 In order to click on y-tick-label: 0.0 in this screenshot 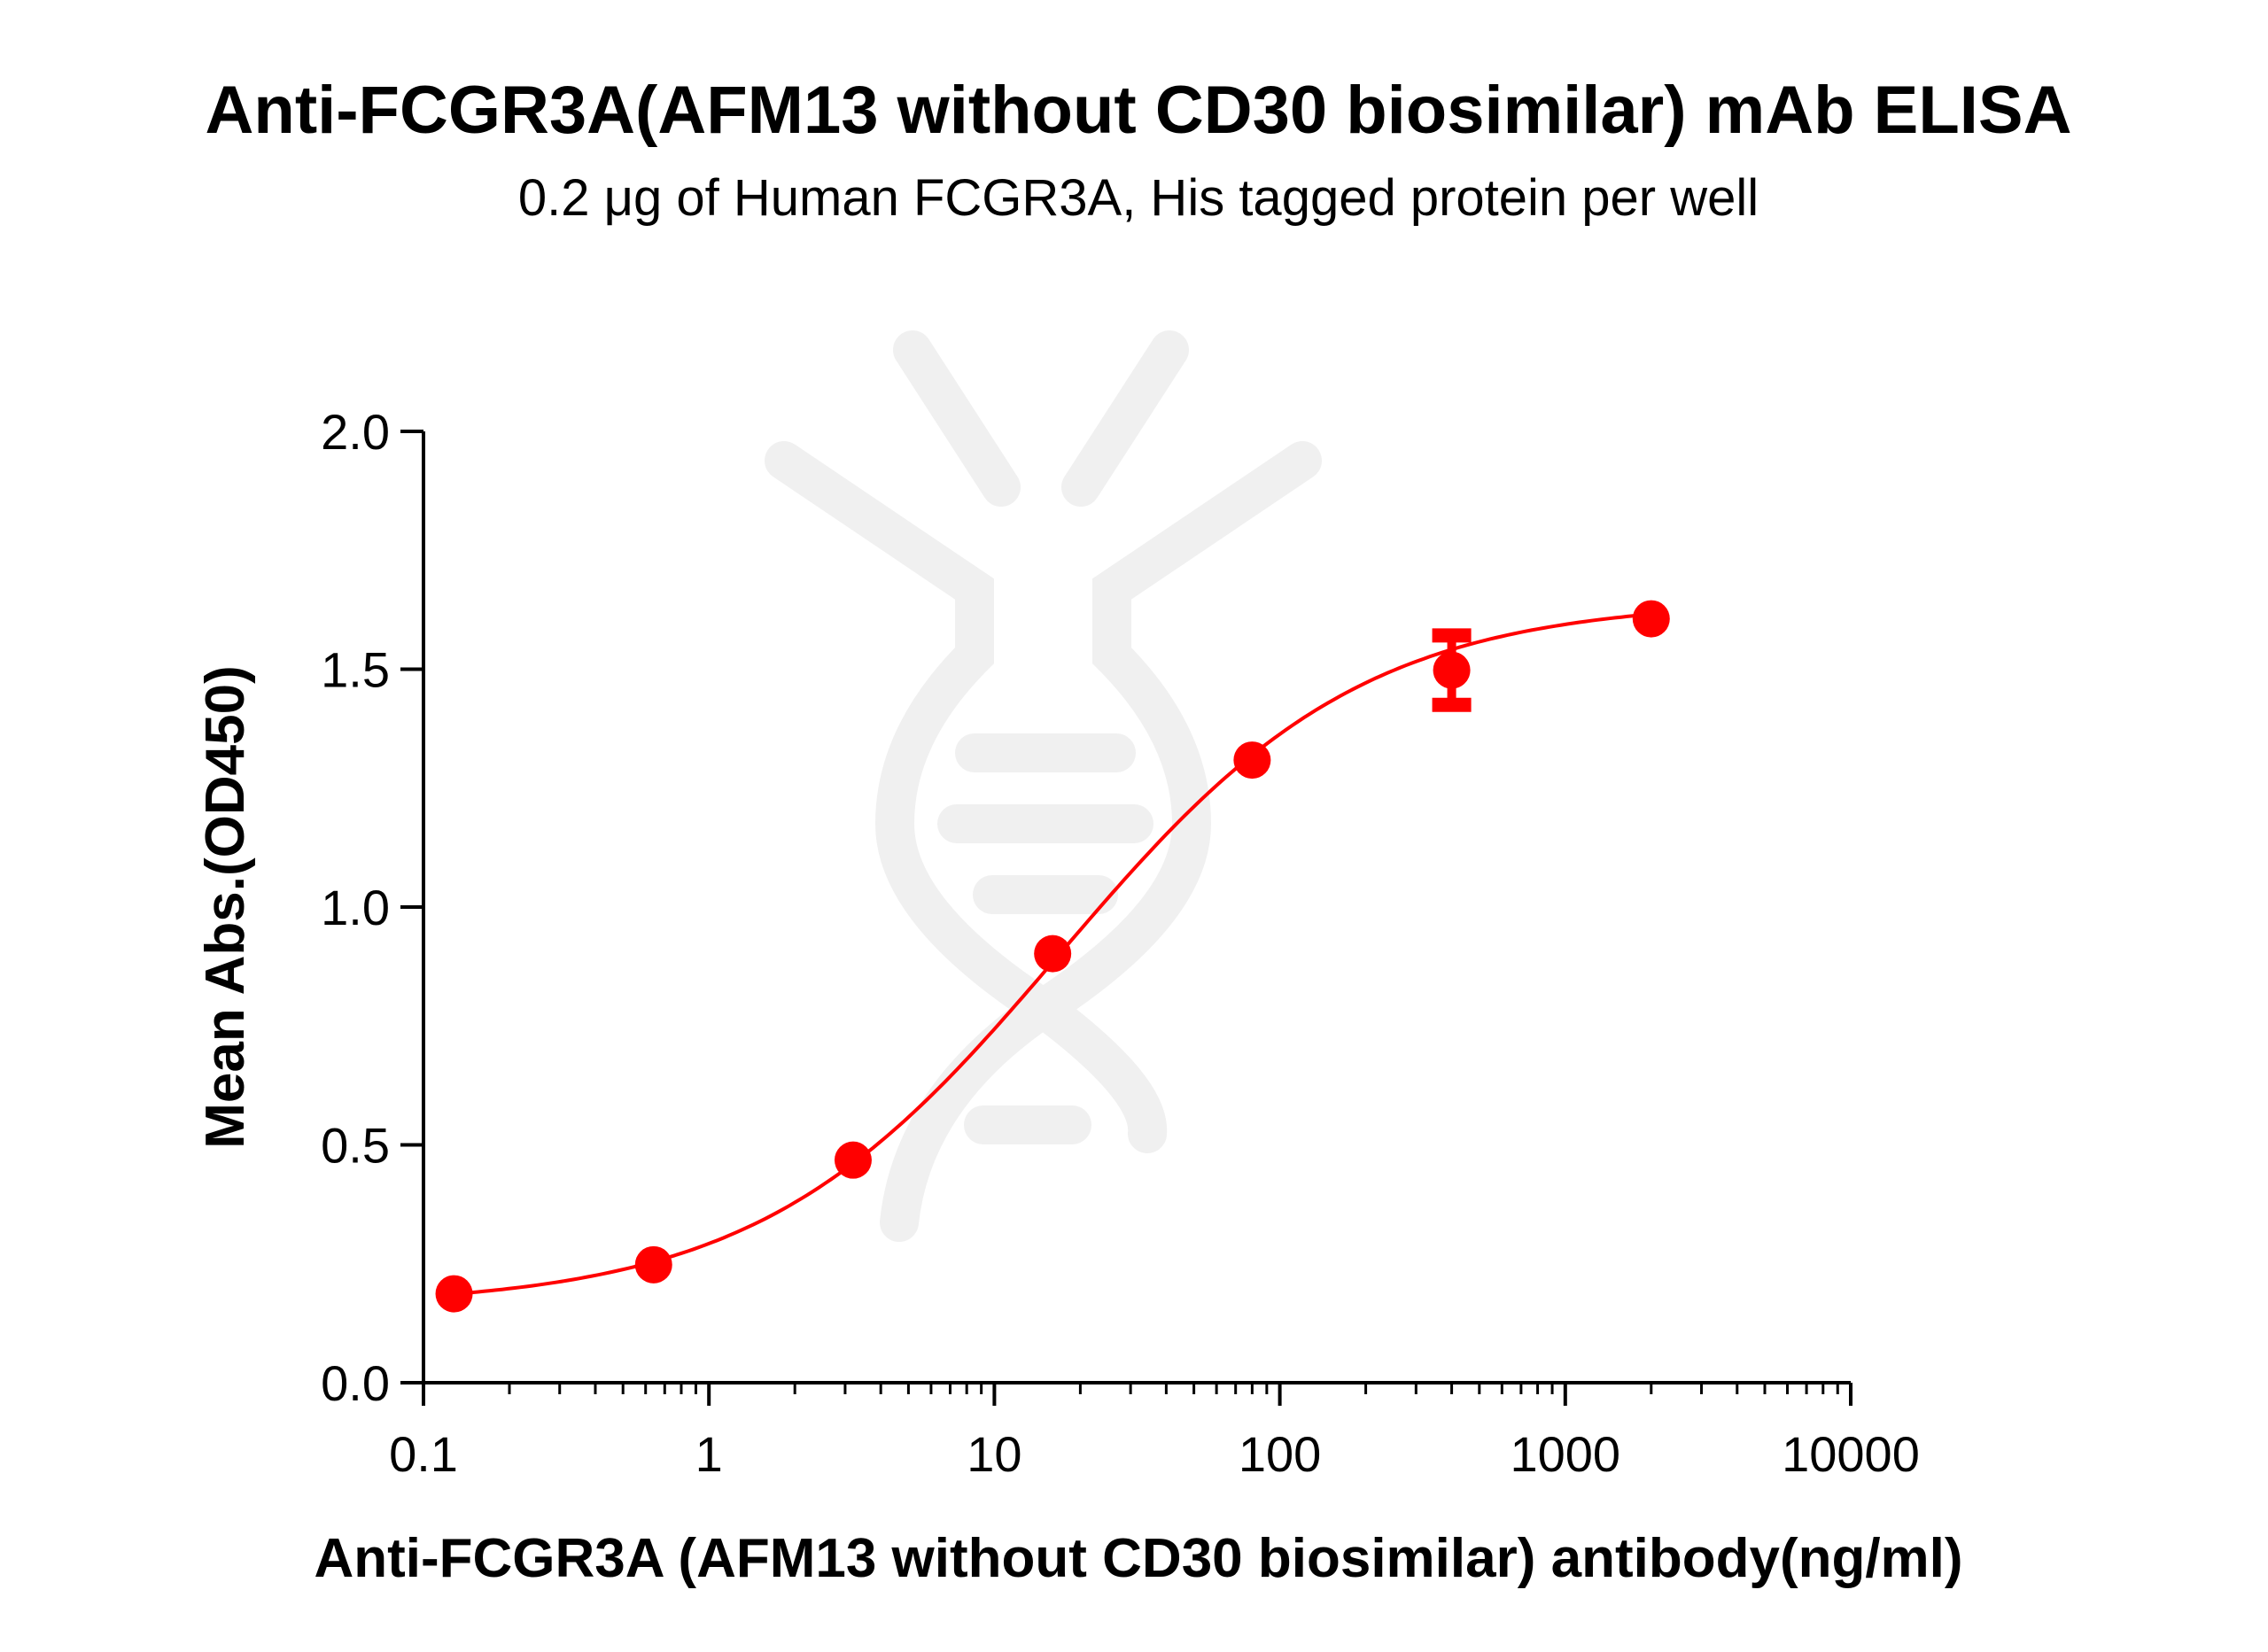, I will do `click(355, 1383)`.